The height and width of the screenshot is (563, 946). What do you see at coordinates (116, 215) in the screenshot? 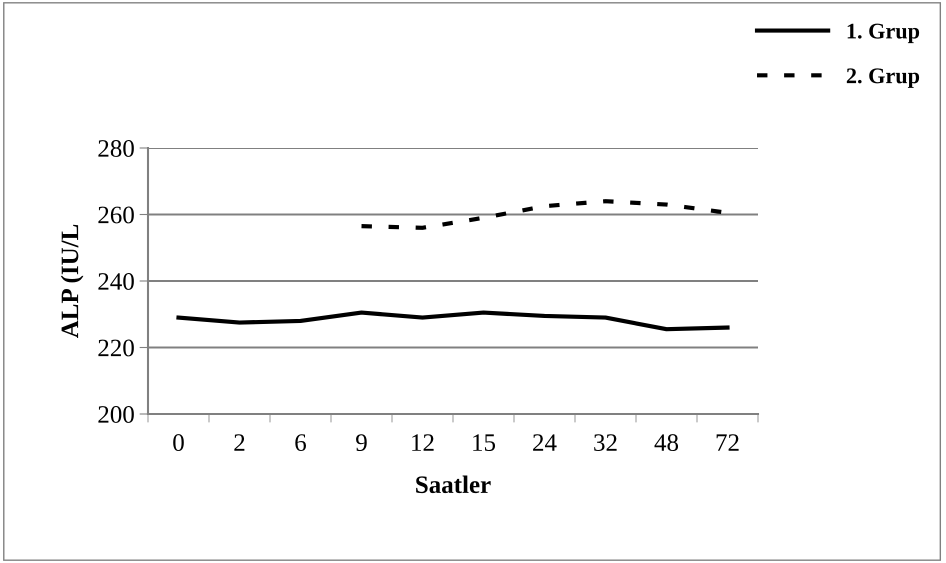
I see `y-tick-label: 260` at bounding box center [116, 215].